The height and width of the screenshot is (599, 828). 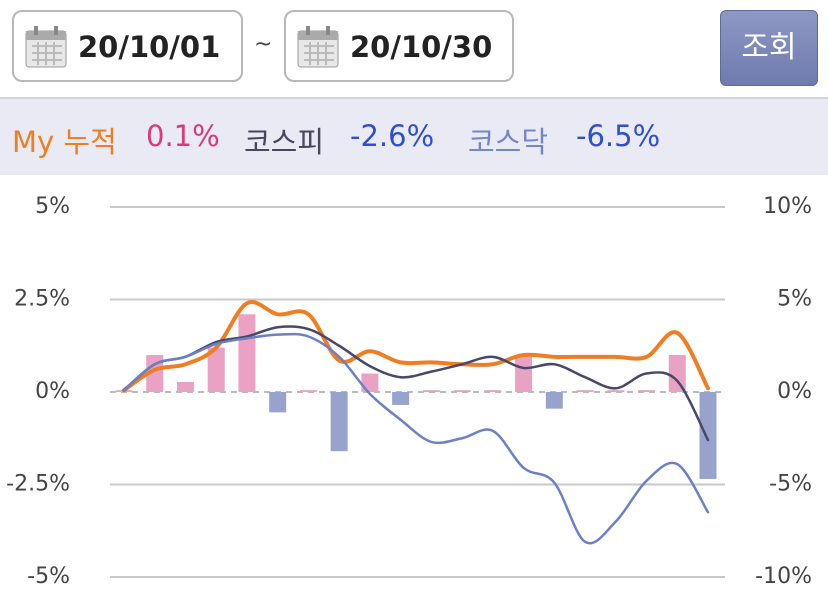 What do you see at coordinates (790, 484) in the screenshot?
I see `y2-tick-label: -5%` at bounding box center [790, 484].